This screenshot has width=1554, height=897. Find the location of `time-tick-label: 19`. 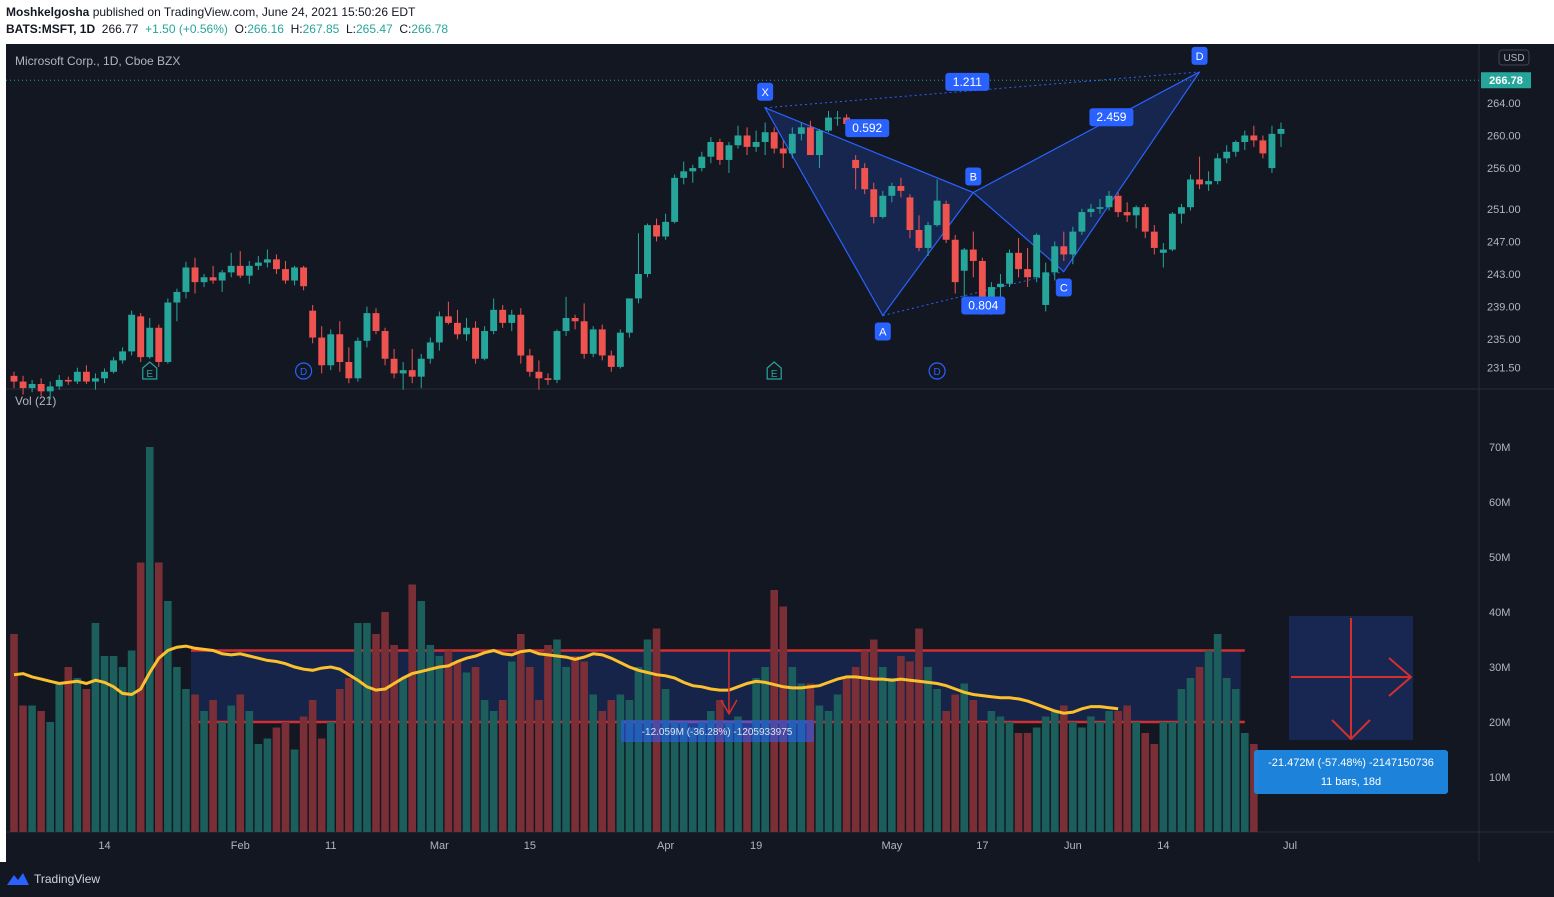

time-tick-label: 19 is located at coordinates (756, 846).